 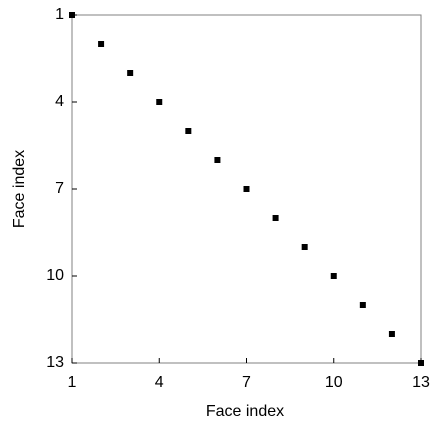 I want to click on y-tick-label: 4, so click(x=59, y=101).